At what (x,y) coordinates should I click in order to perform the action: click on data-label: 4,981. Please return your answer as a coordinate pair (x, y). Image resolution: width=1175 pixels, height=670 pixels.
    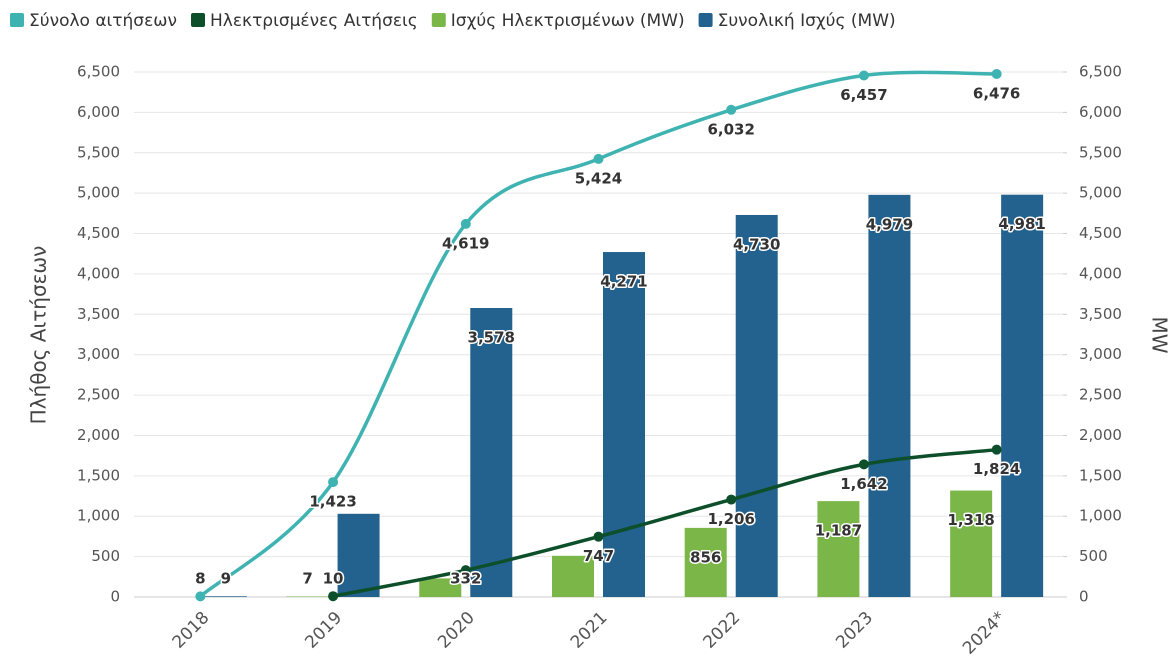
    Looking at the image, I should click on (1021, 224).